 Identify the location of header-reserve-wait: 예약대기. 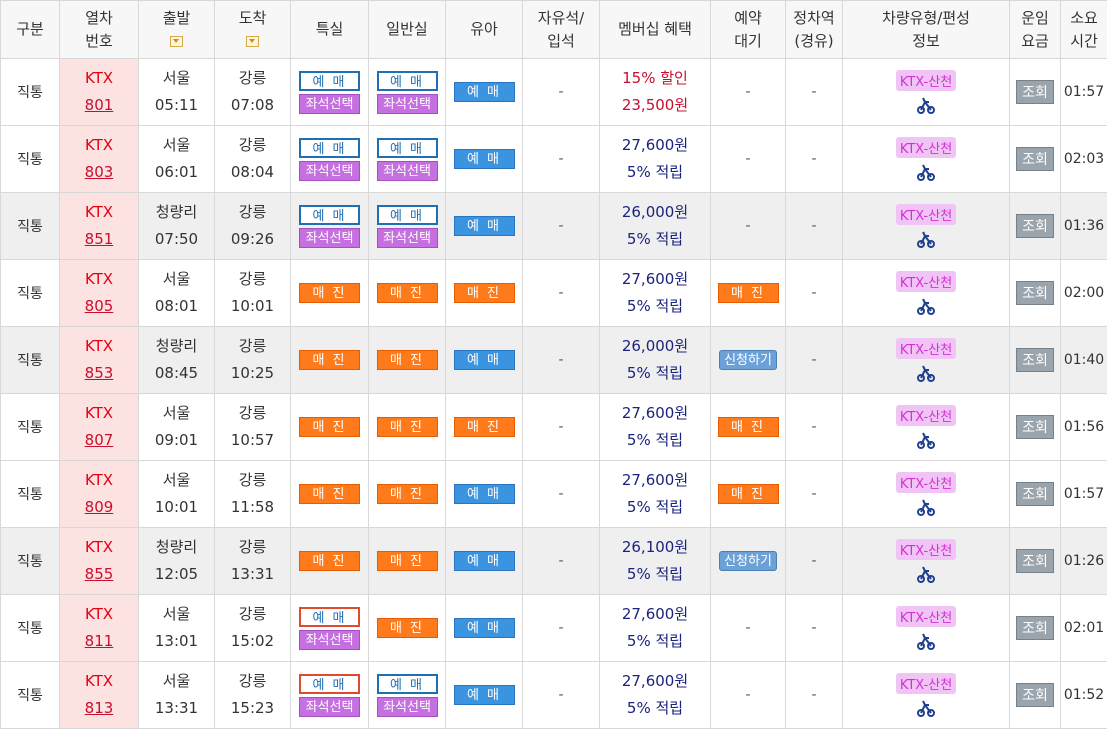
(748, 29).